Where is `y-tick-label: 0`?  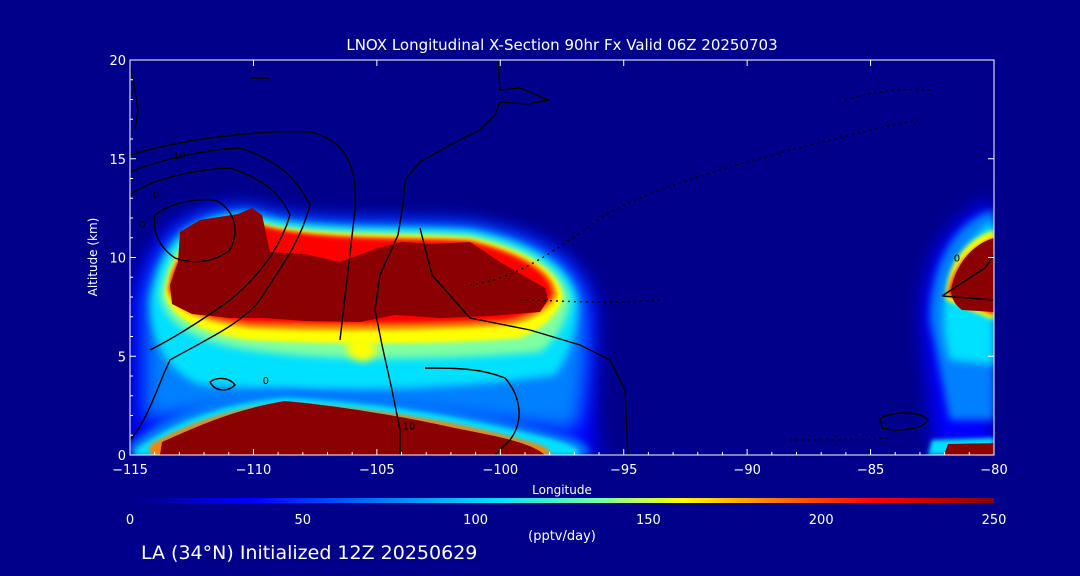
y-tick-label: 0 is located at coordinates (122, 456).